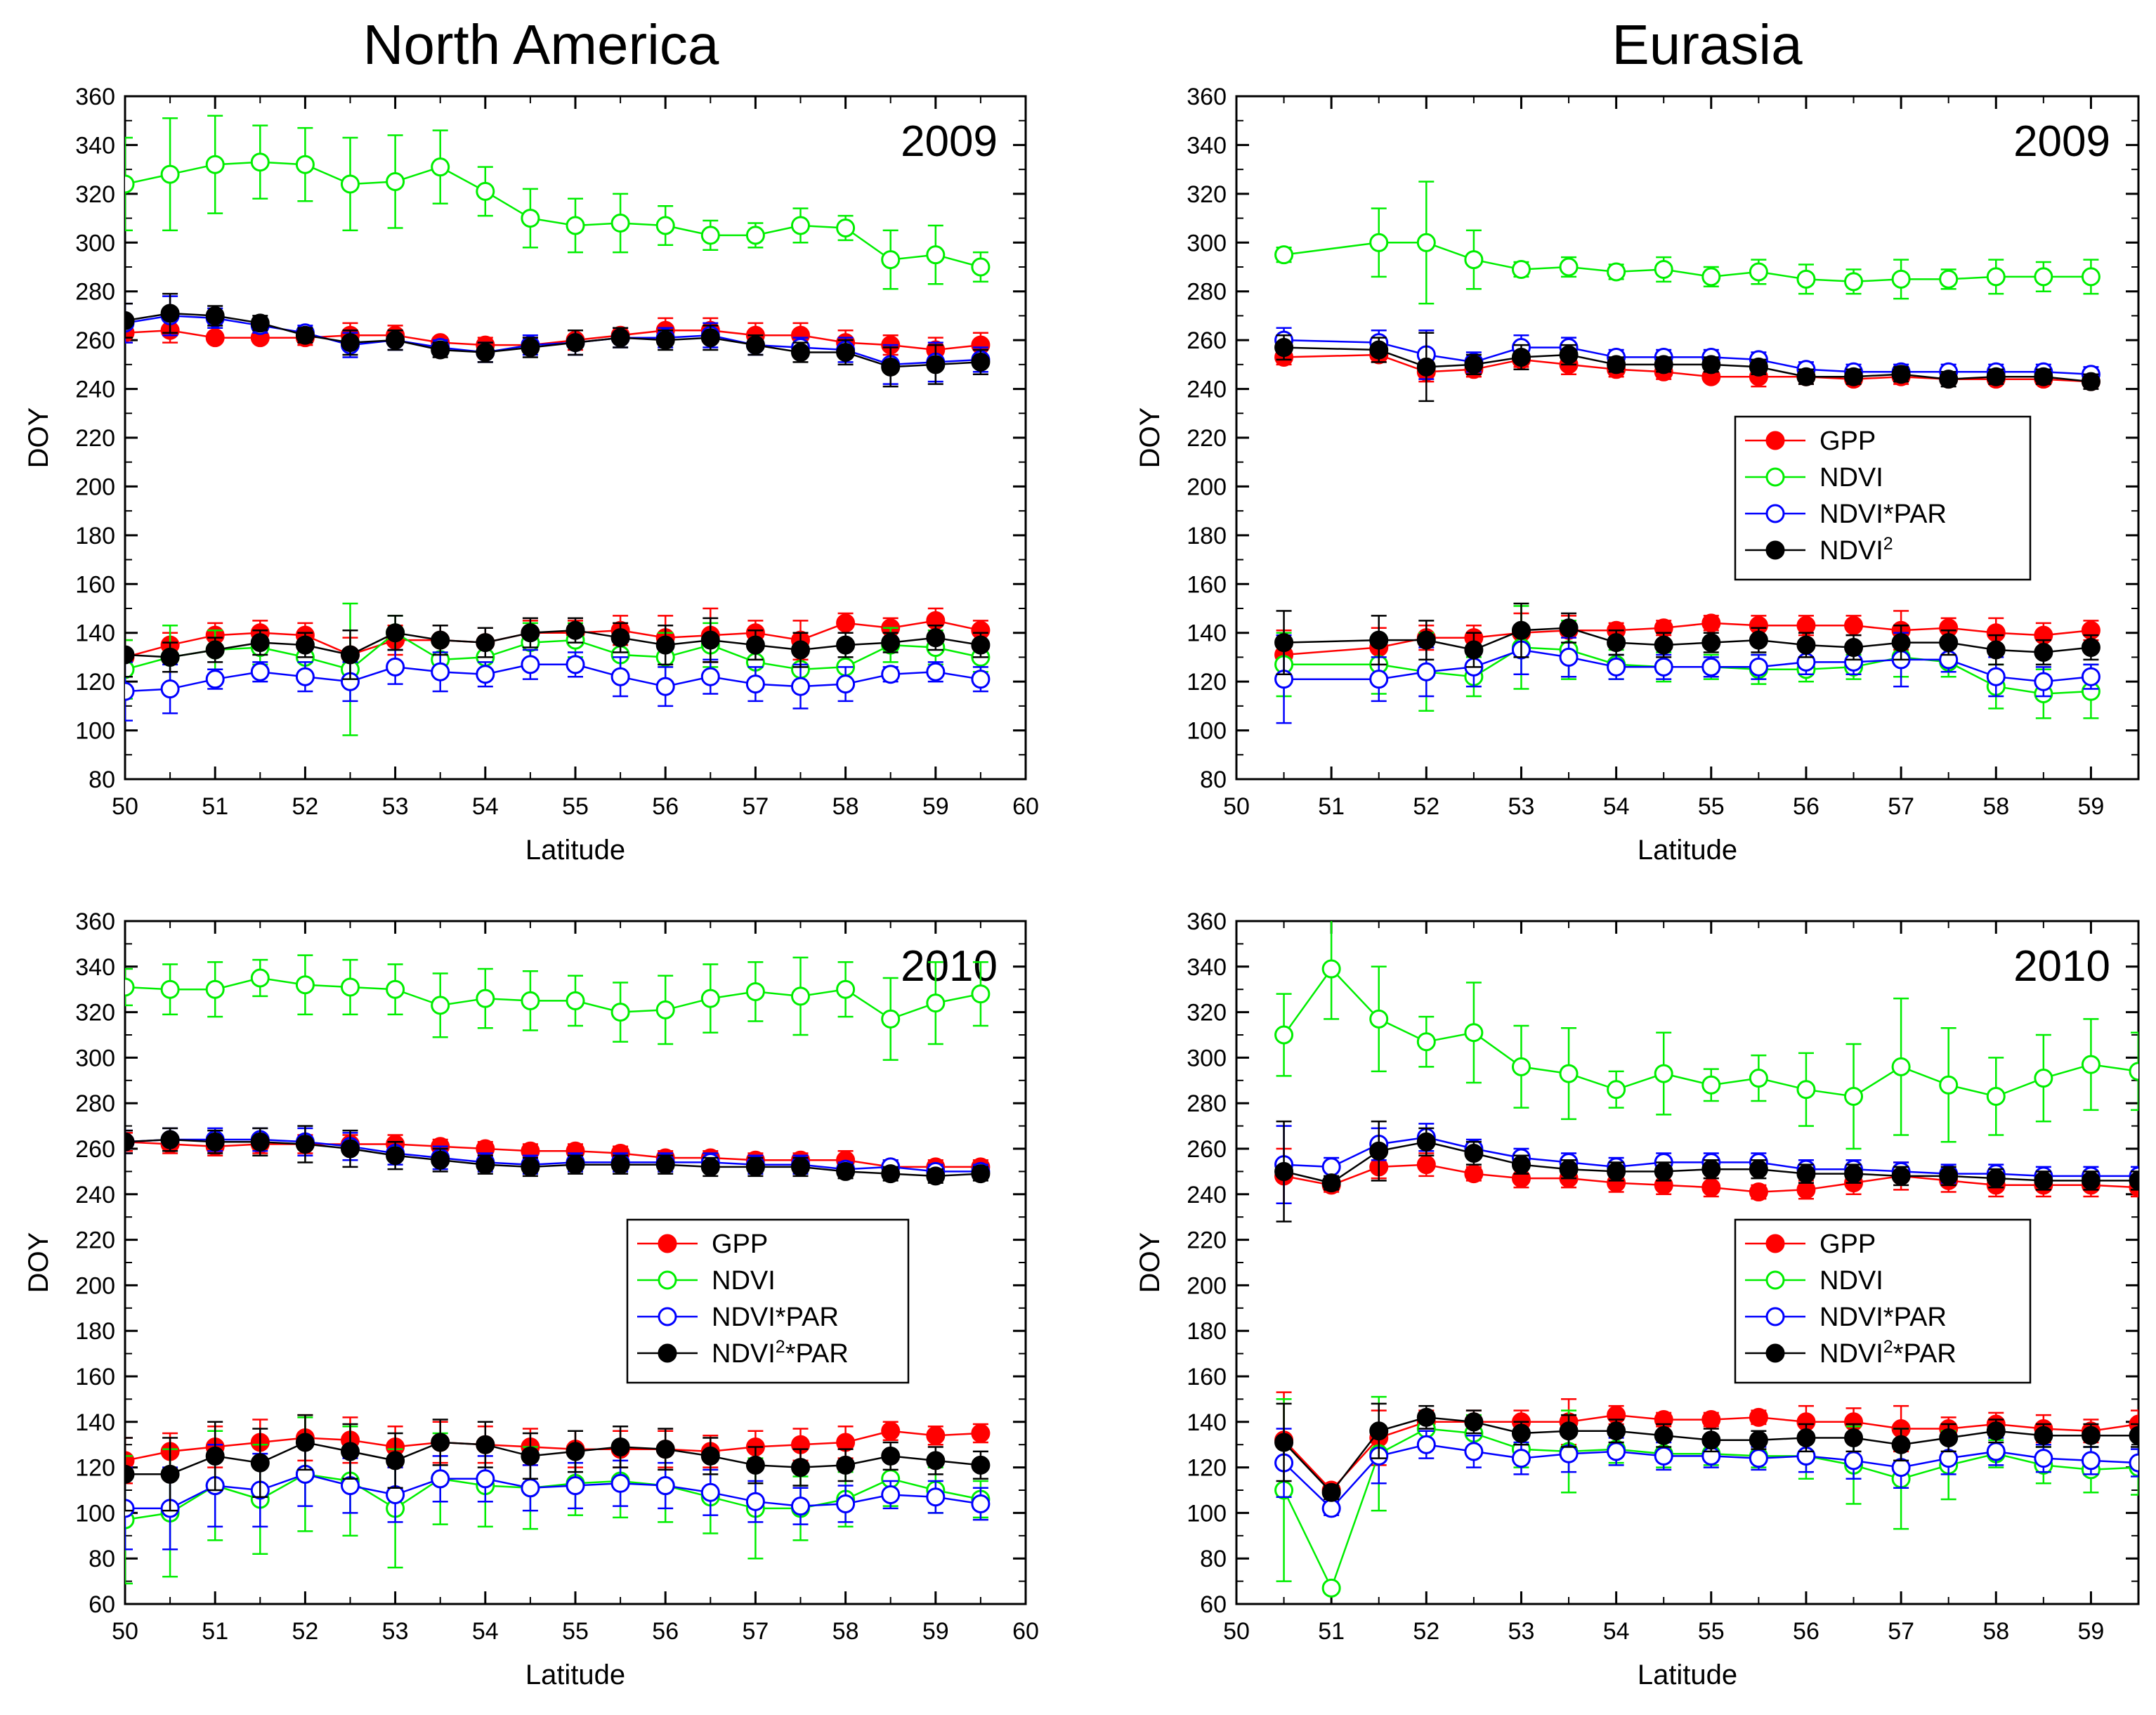 Image resolution: width=2156 pixels, height=1715 pixels. I want to click on series-black, so click(558, 1463).